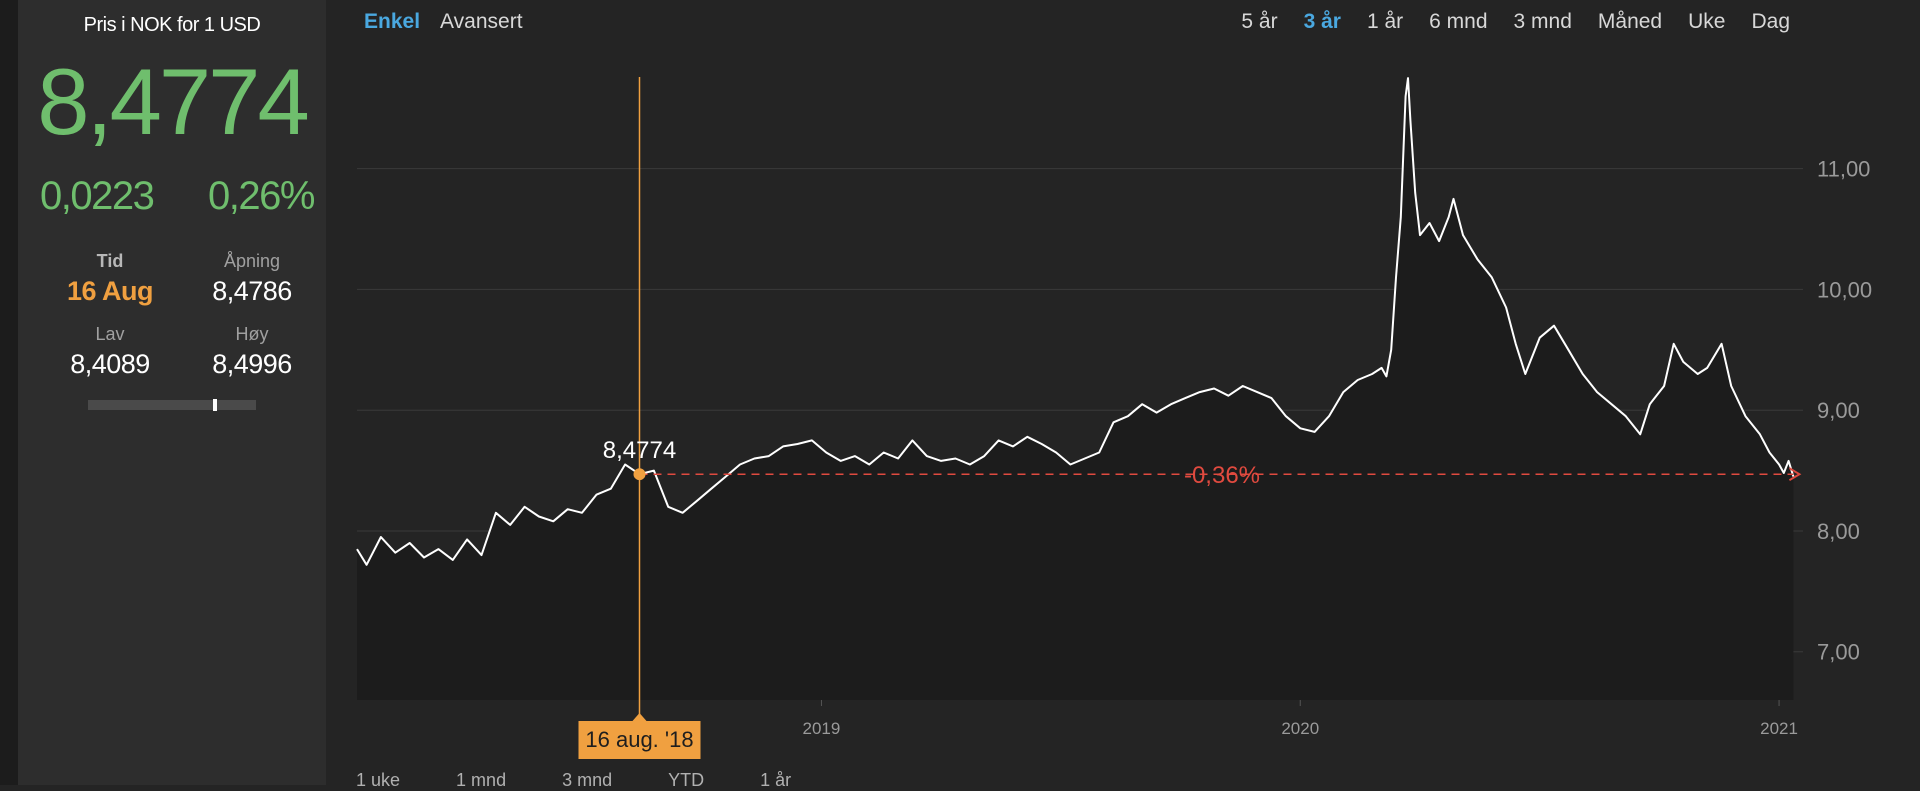 The height and width of the screenshot is (791, 1920). Describe the element at coordinates (1843, 169) in the screenshot. I see `y-tick-label: 11,00` at that location.